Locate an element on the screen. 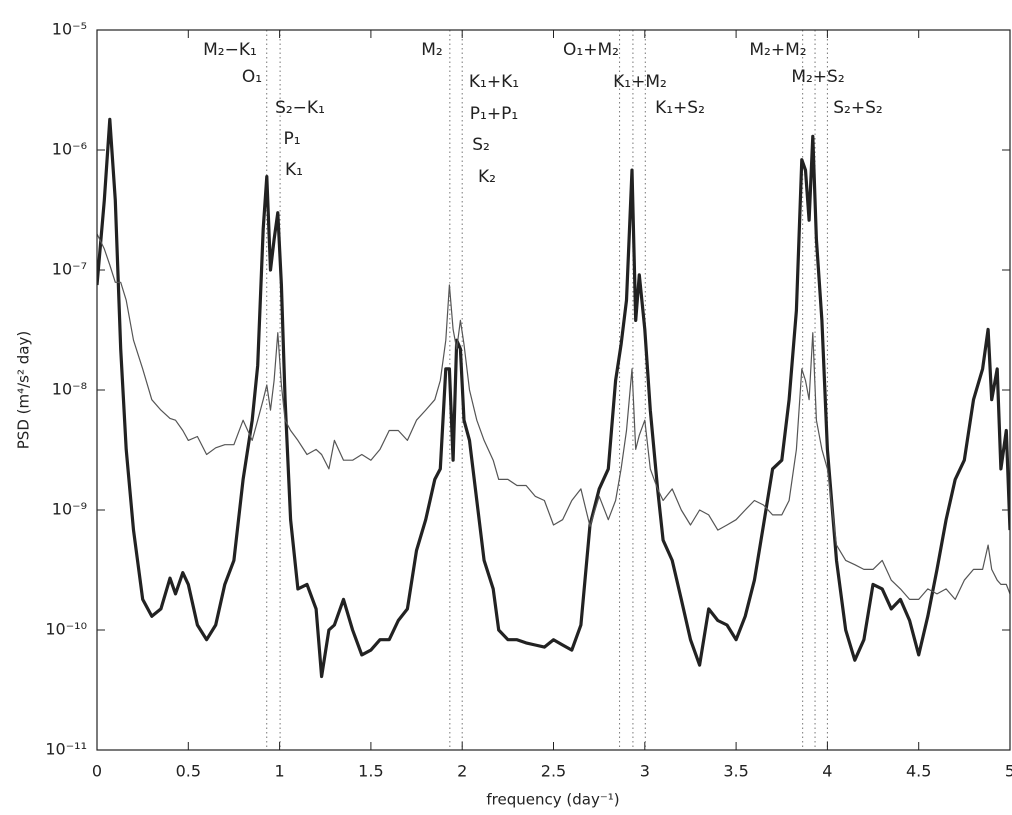 The height and width of the screenshot is (815, 1012). x-axis-label: frequency (day⁻¹) is located at coordinates (552, 800).